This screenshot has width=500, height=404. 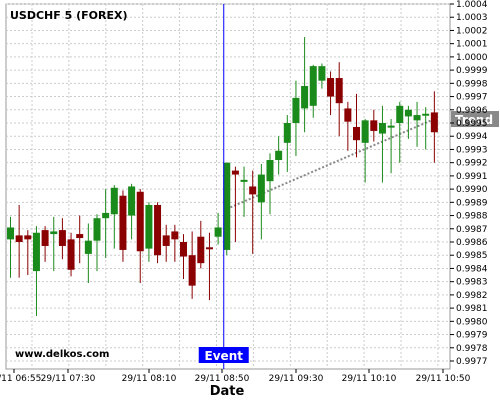 What do you see at coordinates (223, 355) in the screenshot?
I see `event-badge` at bounding box center [223, 355].